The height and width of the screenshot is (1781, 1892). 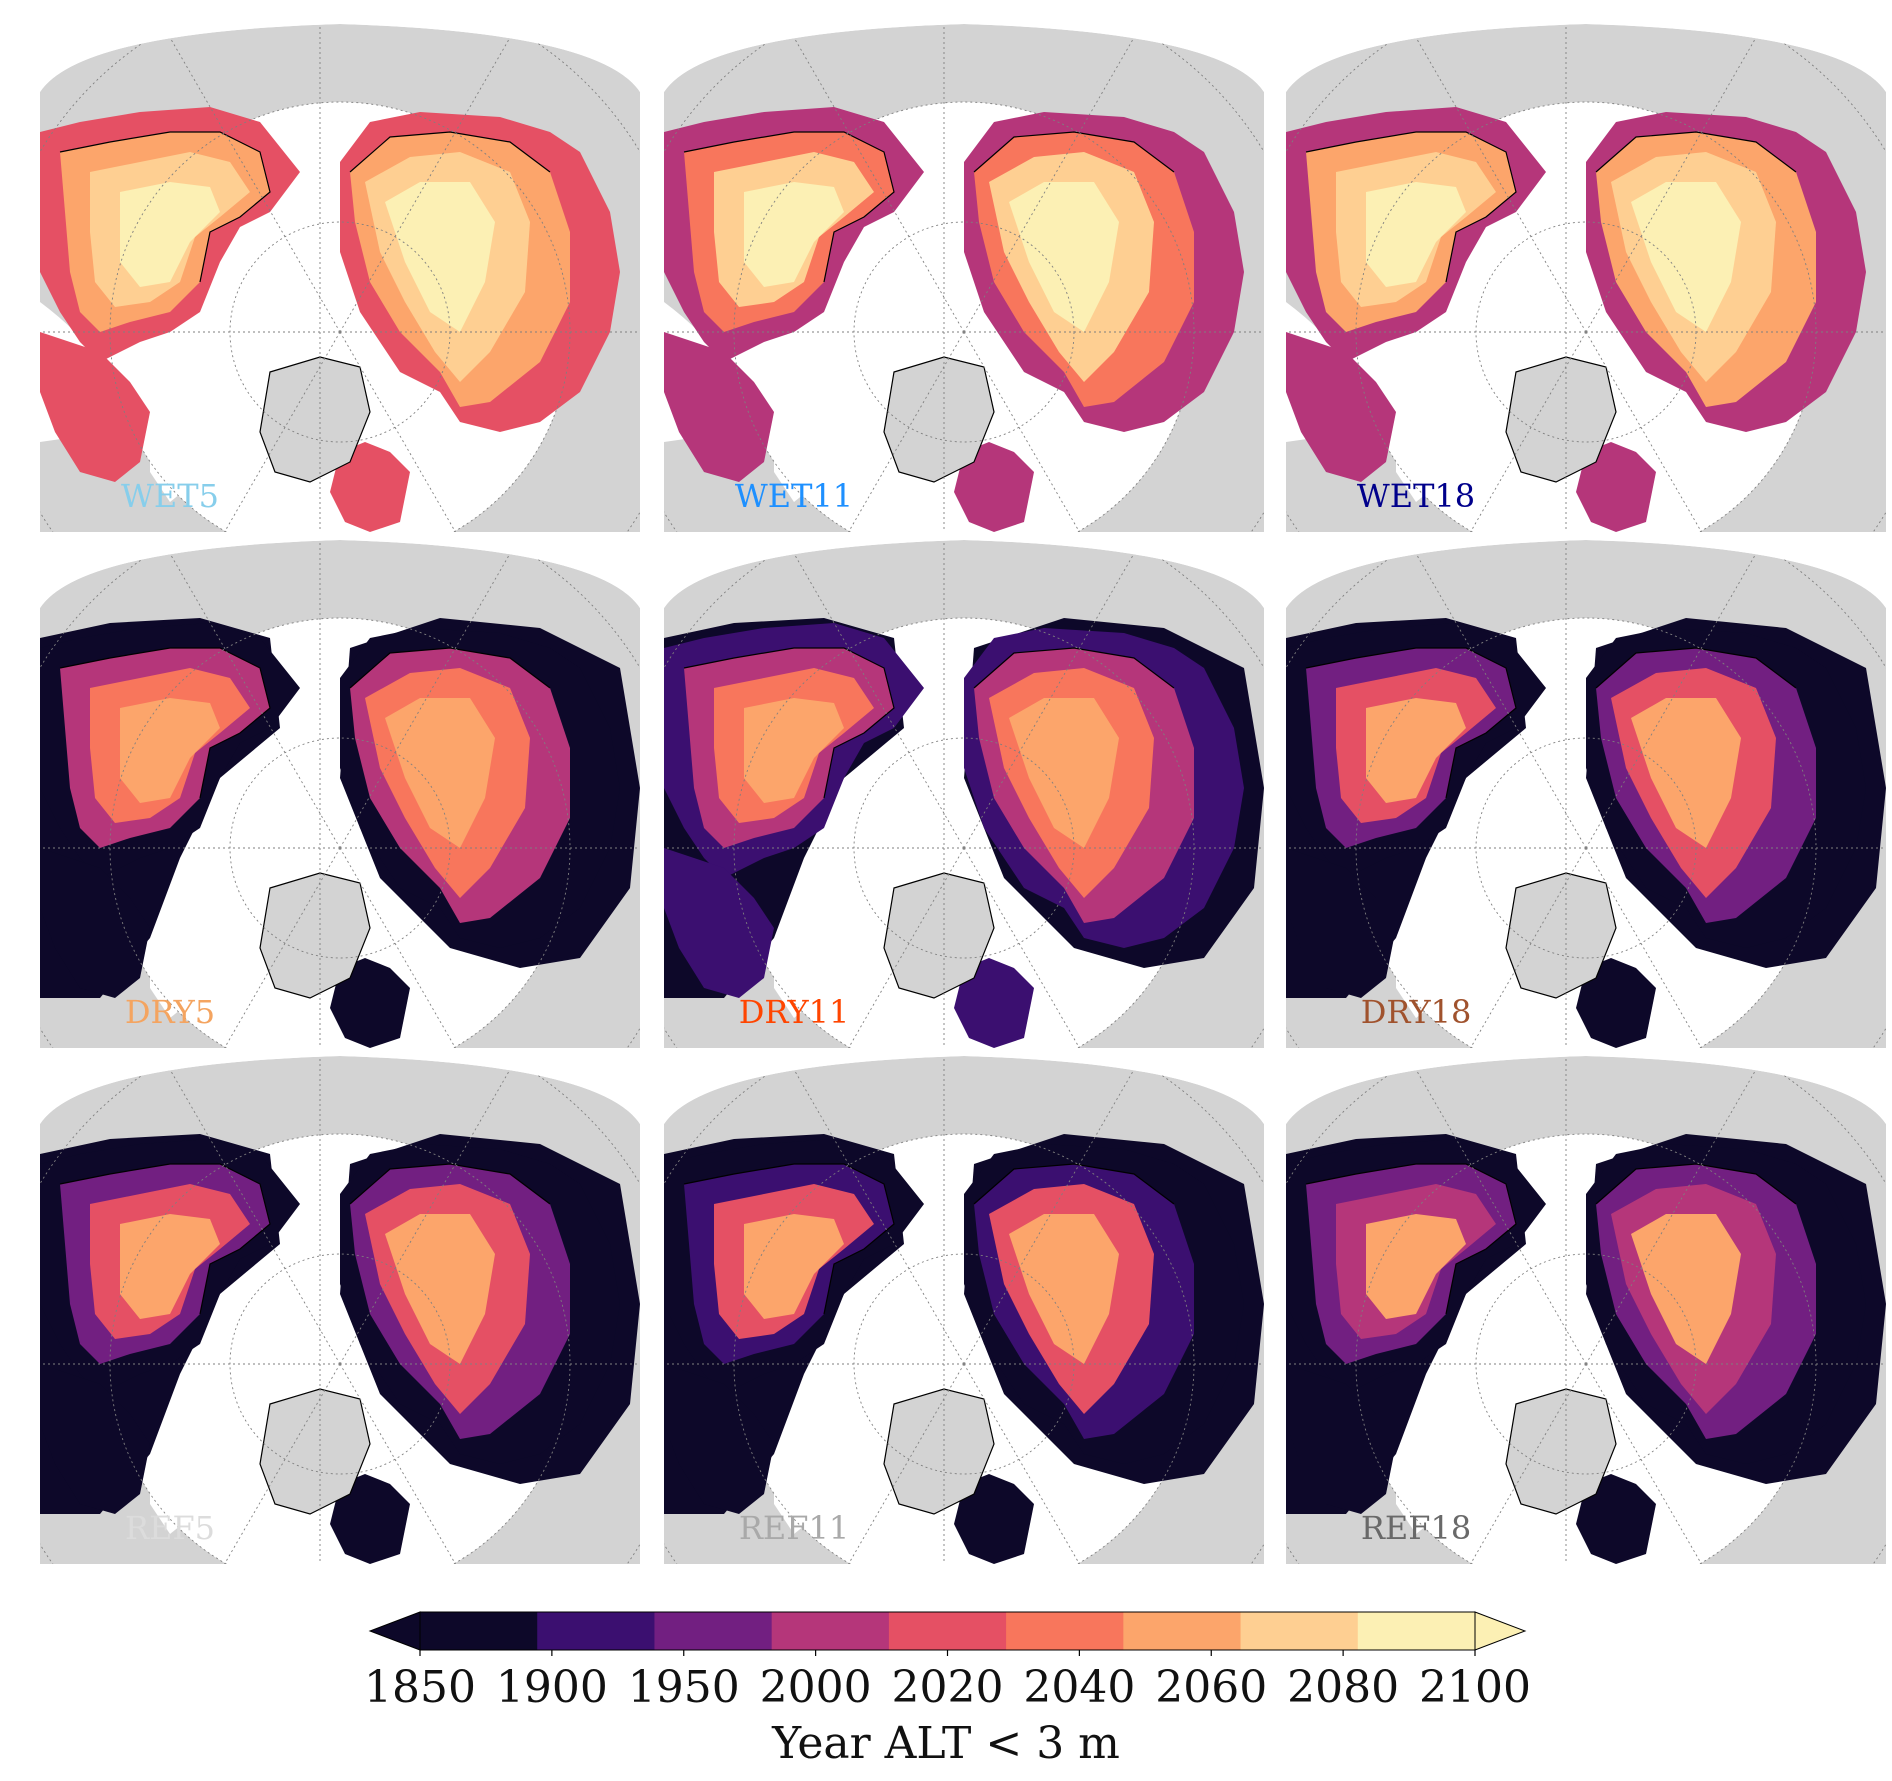 I want to click on panel-label: DRY5, so click(x=170, y=1012).